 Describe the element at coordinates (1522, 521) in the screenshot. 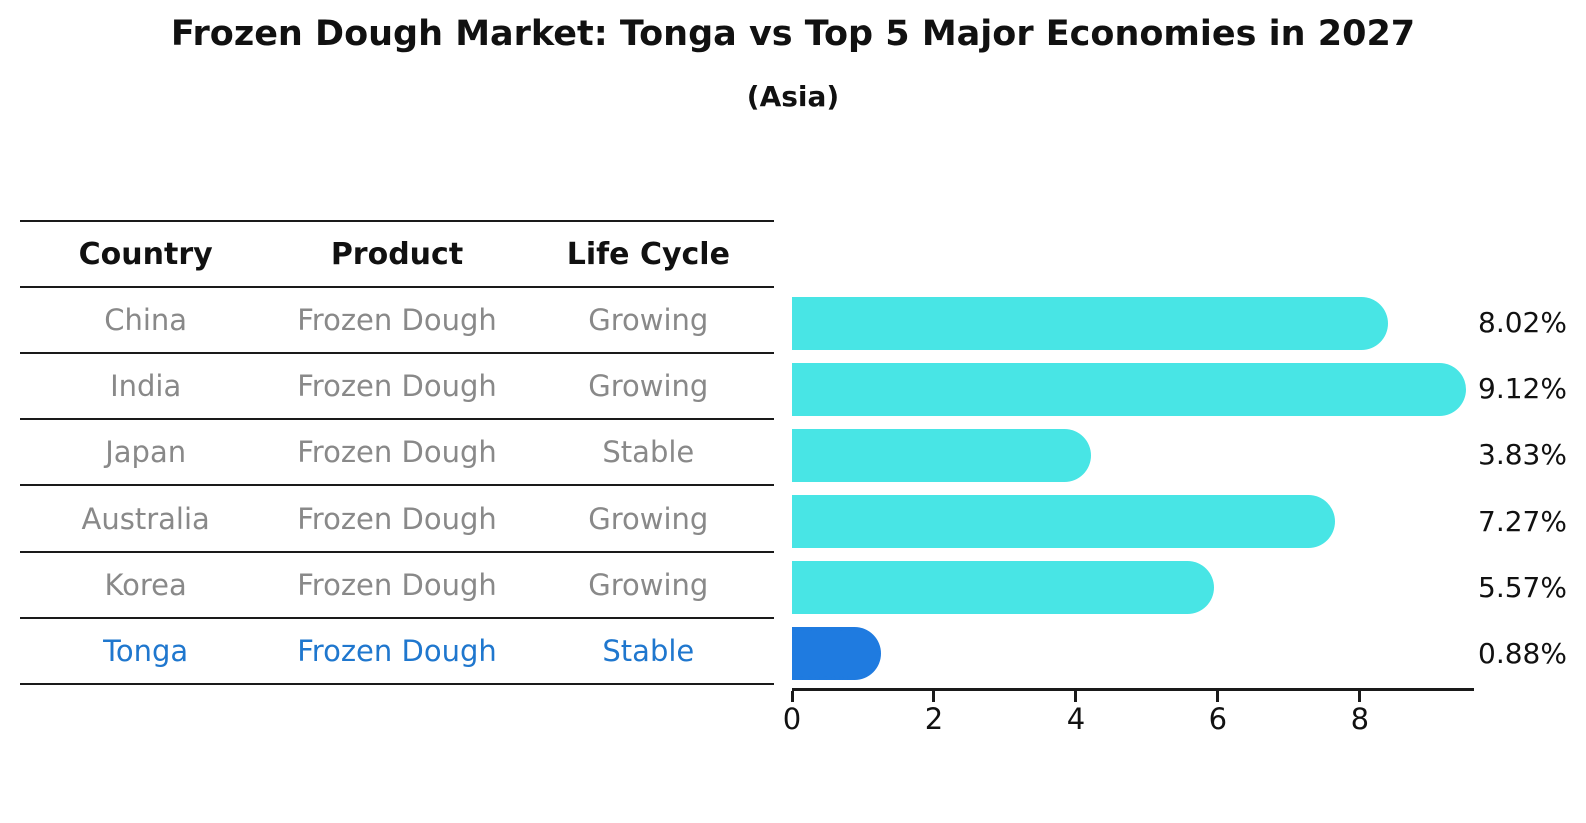

I see `bar-value-label-australia: 7.27%` at that location.